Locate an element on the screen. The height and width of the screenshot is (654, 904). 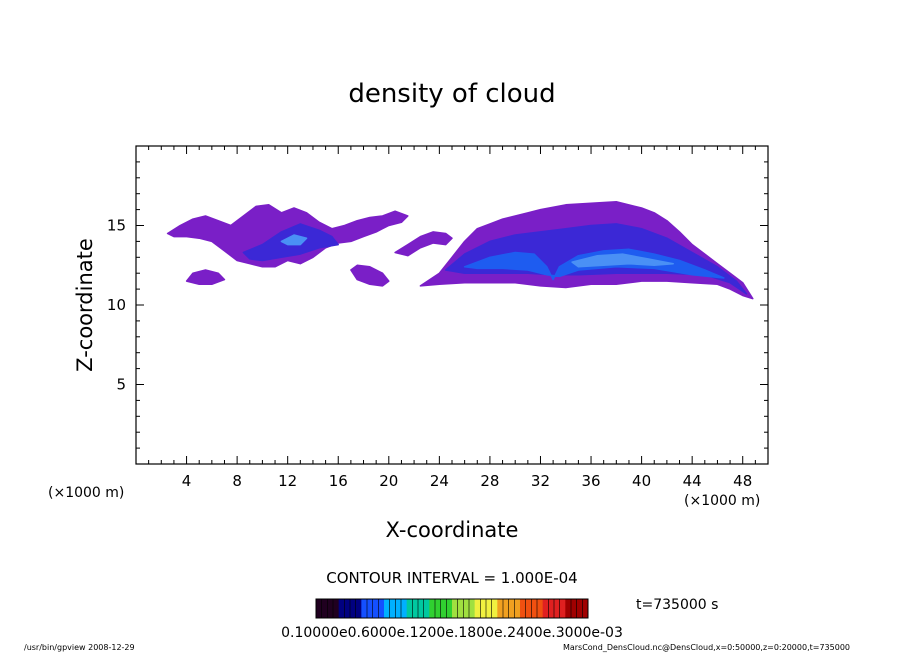
x-axis-label: X-coordinate is located at coordinates (452, 530).